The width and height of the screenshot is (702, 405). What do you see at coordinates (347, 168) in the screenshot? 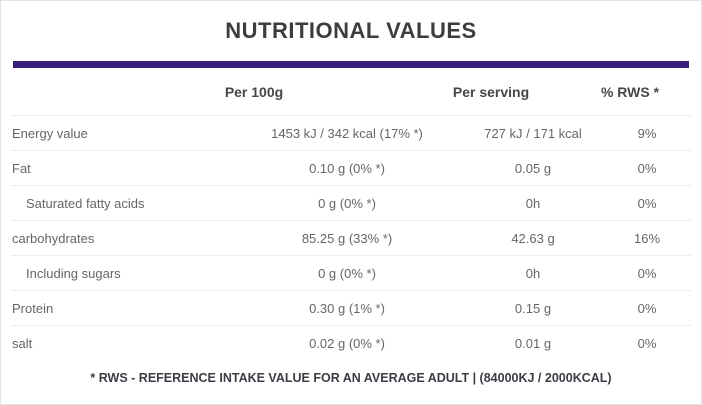
I see `value-per-100g: 0.10 g (0% *)` at bounding box center [347, 168].